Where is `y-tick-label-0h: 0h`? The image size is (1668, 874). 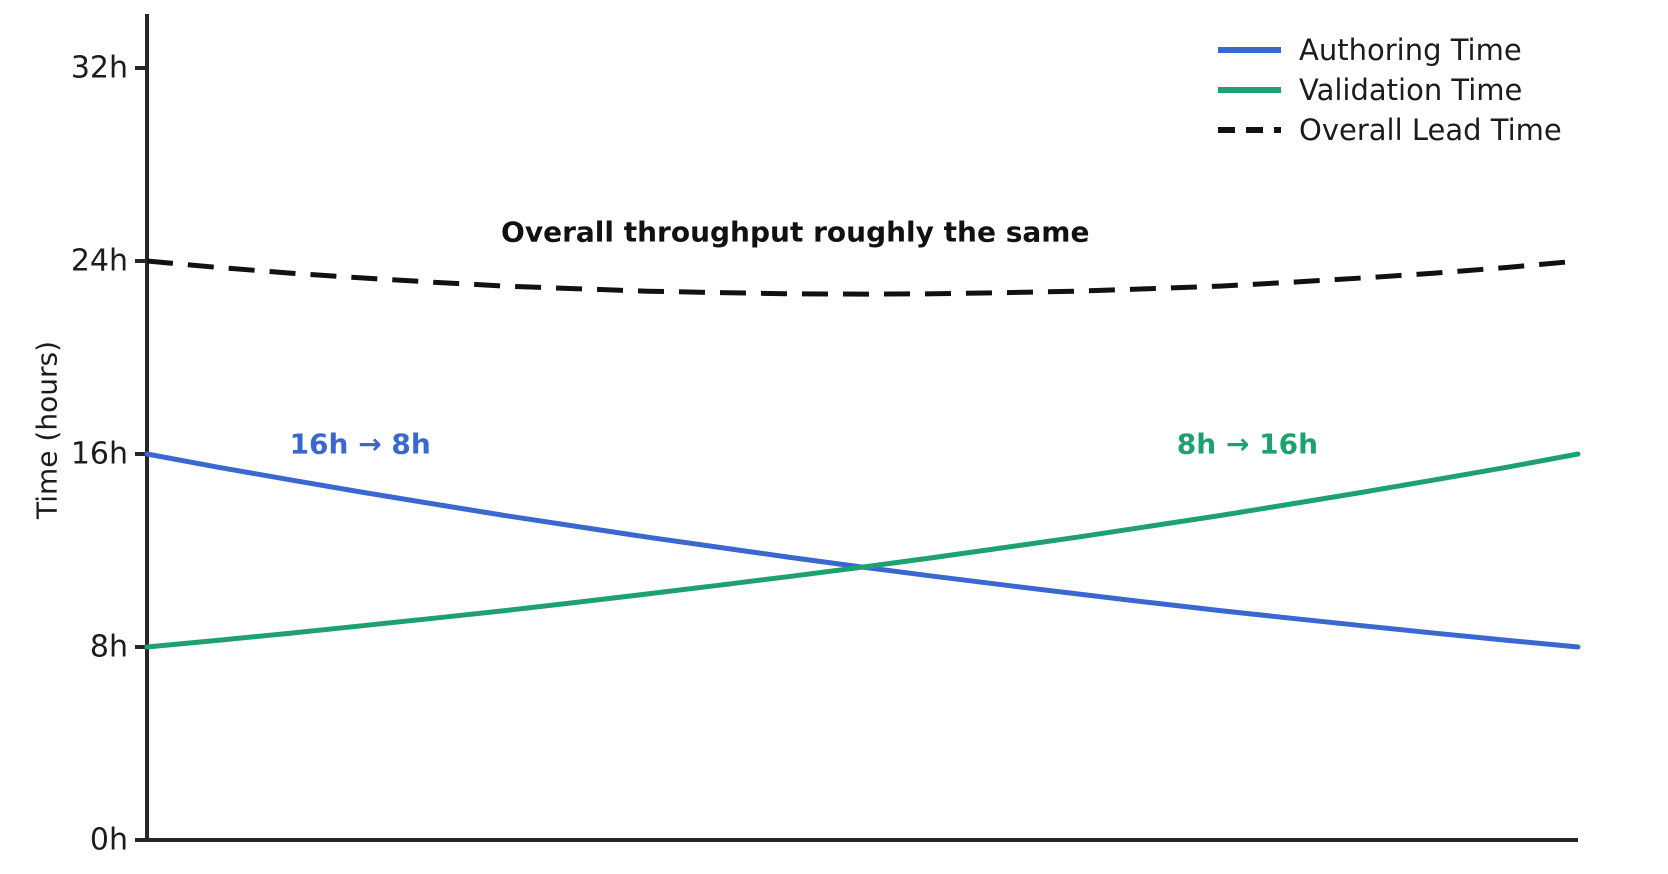
y-tick-label-0h: 0h is located at coordinates (108, 840).